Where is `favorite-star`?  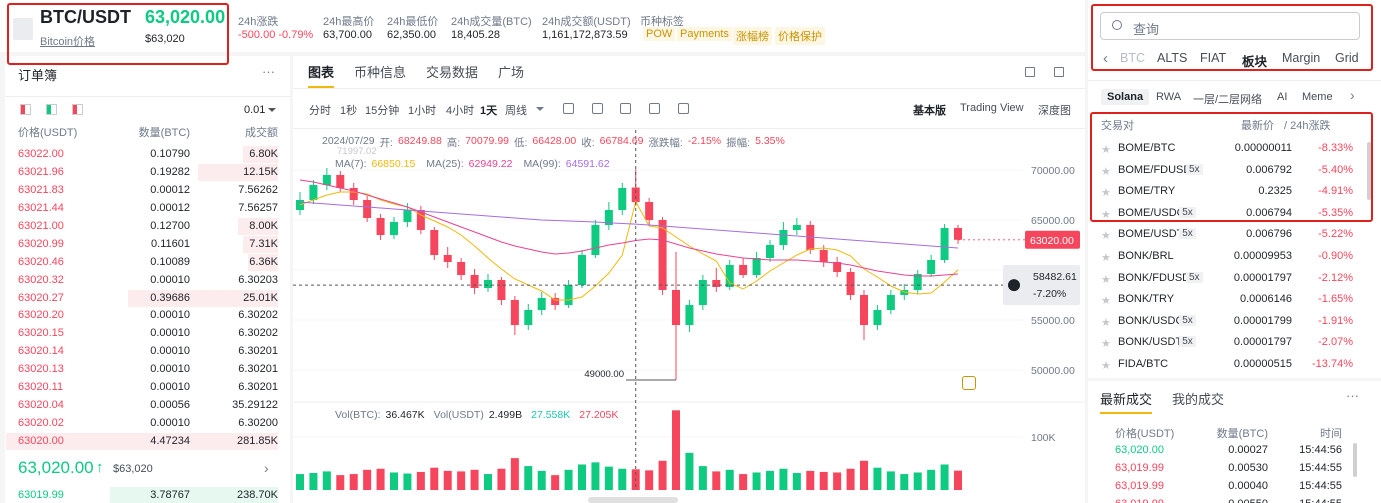 favorite-star is located at coordinates (23, 29).